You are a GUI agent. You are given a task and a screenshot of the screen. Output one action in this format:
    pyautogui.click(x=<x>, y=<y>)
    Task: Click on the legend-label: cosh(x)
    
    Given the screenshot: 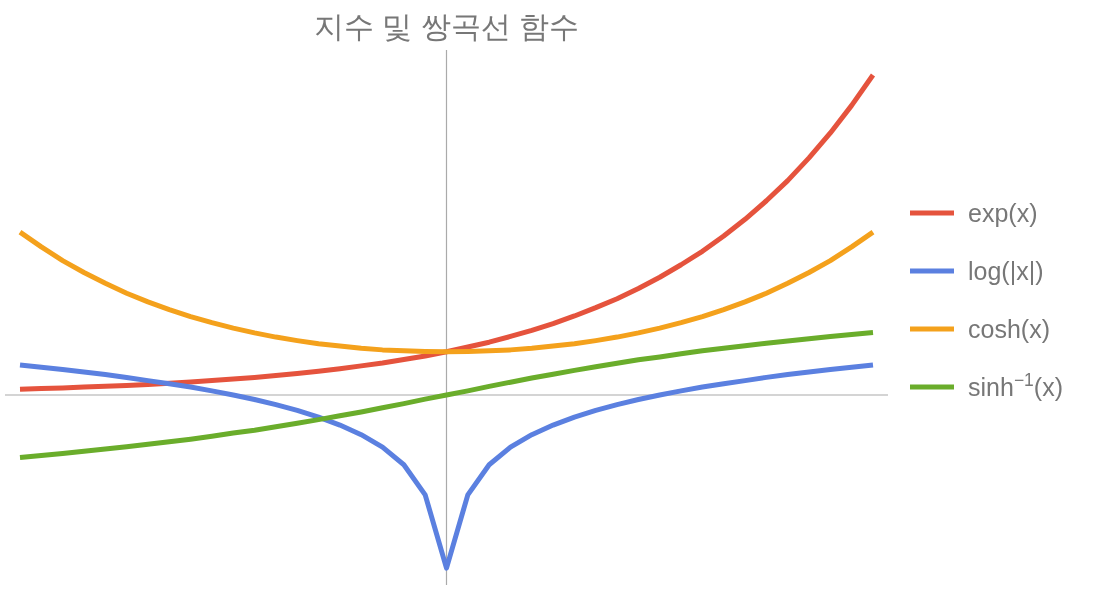 What is the action you would take?
    pyautogui.click(x=1009, y=329)
    